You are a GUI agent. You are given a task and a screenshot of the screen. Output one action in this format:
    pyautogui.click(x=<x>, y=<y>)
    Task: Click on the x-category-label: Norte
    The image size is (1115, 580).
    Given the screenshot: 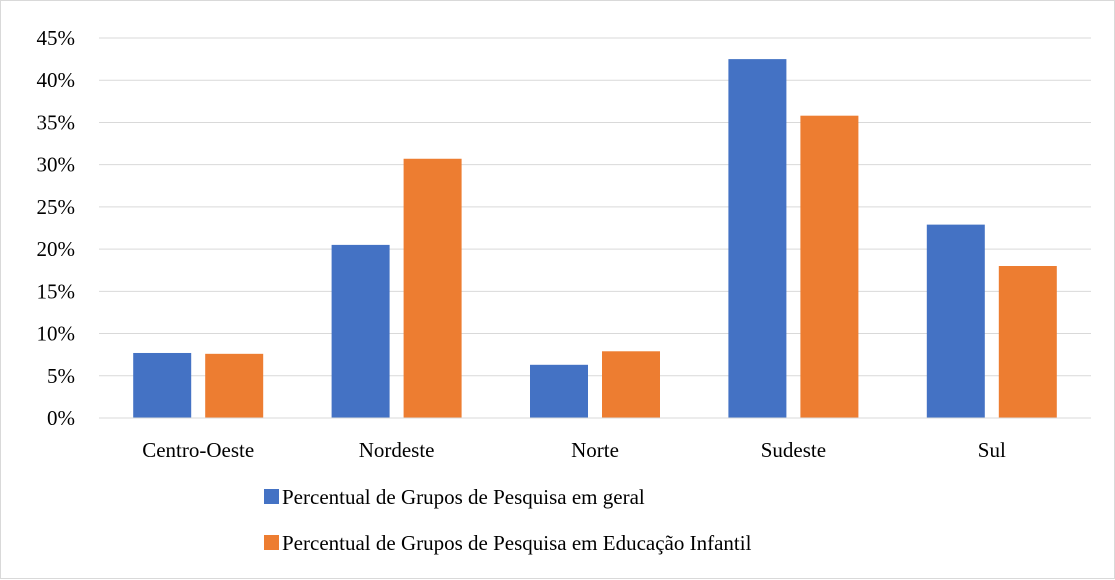 What is the action you would take?
    pyautogui.click(x=595, y=450)
    